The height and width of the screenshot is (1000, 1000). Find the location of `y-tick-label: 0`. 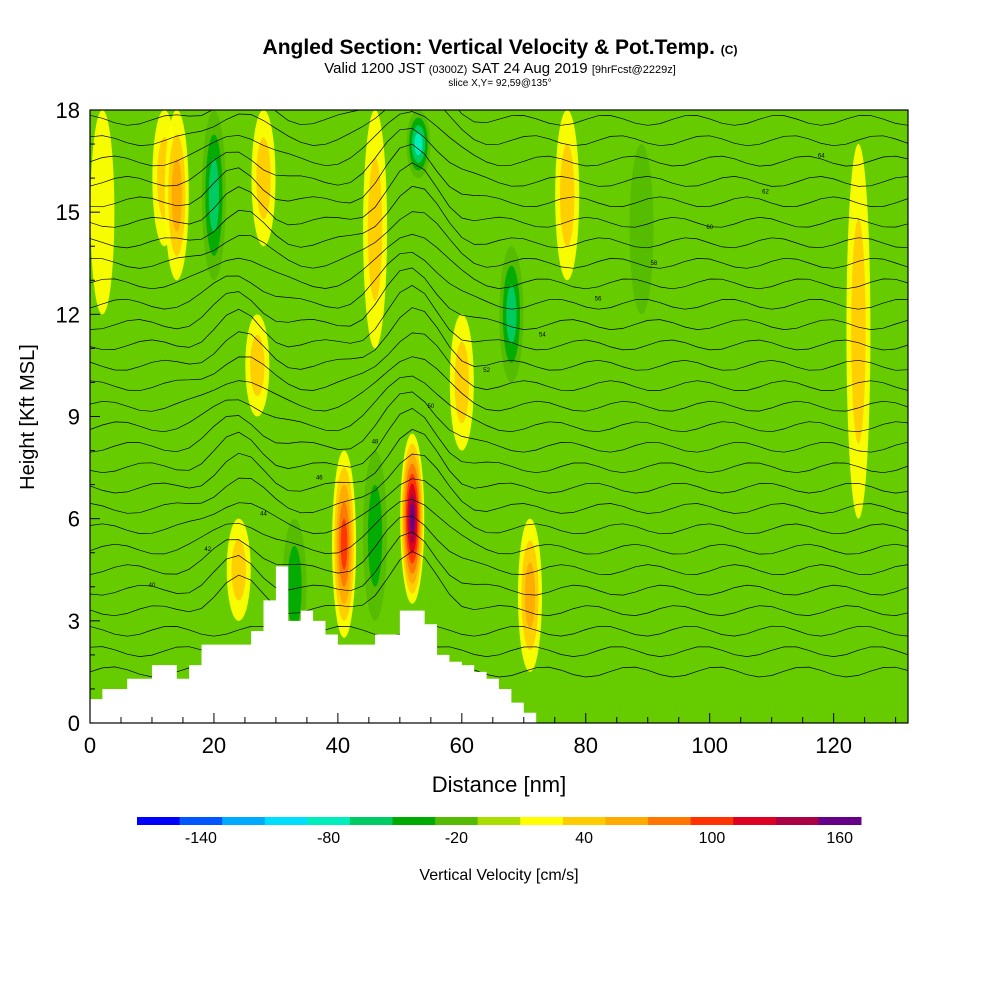

y-tick-label: 0 is located at coordinates (74, 723).